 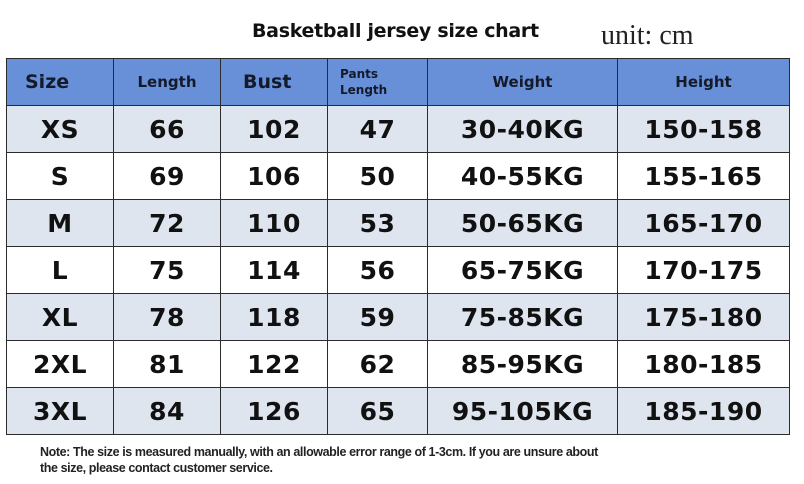 What do you see at coordinates (522, 129) in the screenshot?
I see `cell-weight: 30-40KG` at bounding box center [522, 129].